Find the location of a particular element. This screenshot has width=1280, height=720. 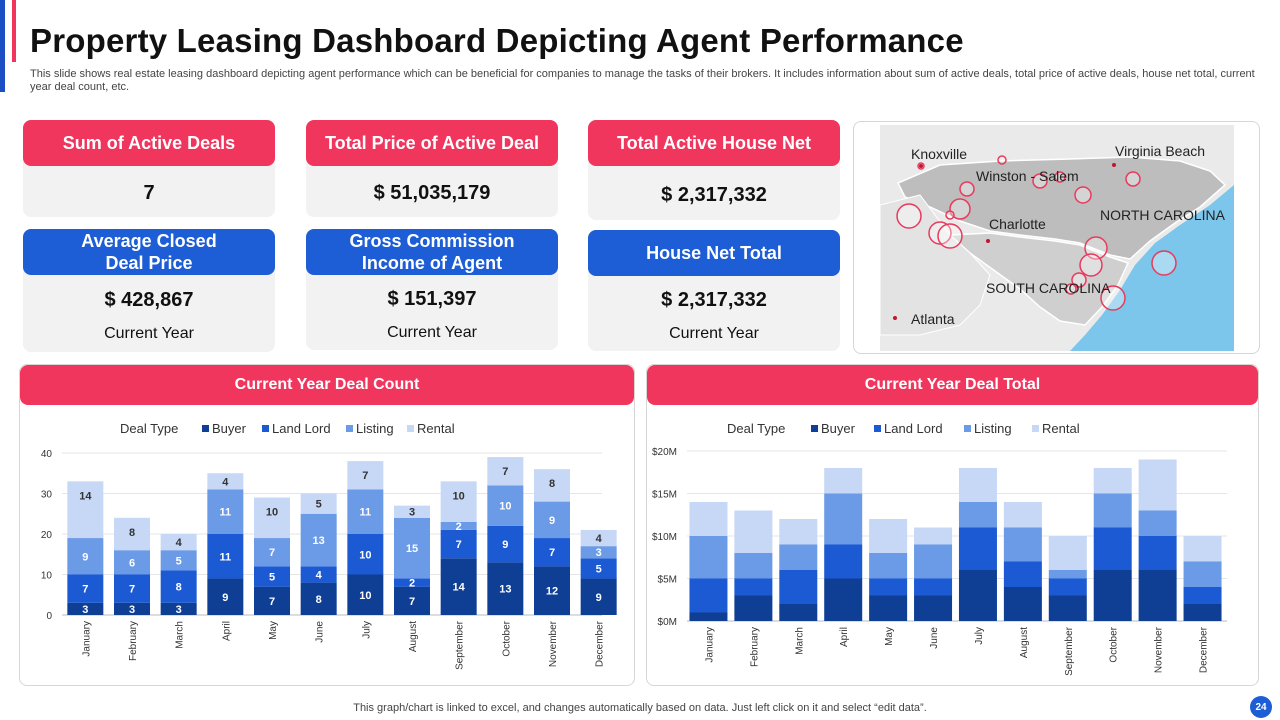

y-tick-label: $15M is located at coordinates (664, 495).